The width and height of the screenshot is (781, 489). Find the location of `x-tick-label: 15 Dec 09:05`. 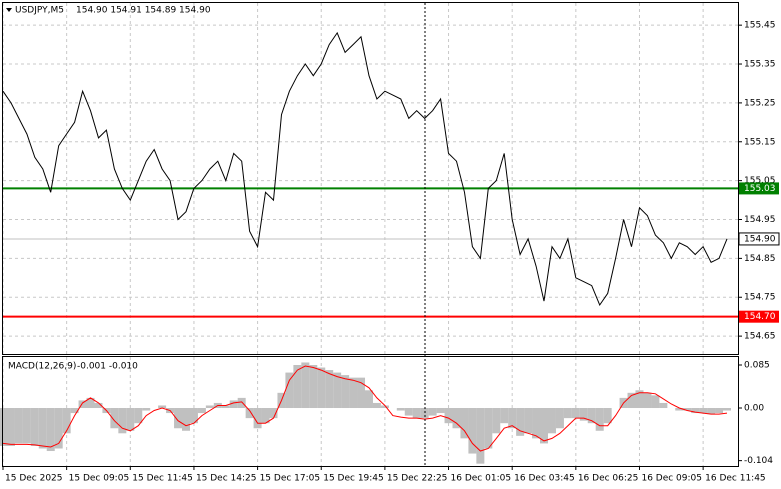

x-tick-label: 15 Dec 09:05 is located at coordinates (99, 479).